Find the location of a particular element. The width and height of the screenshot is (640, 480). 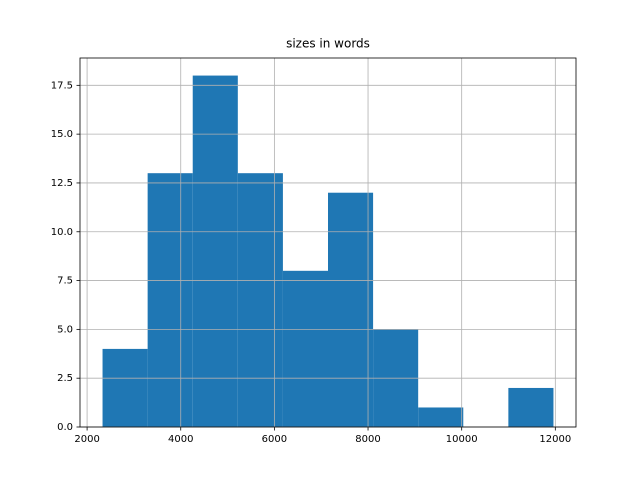

y-tick-label: 10.0 is located at coordinates (62, 232).